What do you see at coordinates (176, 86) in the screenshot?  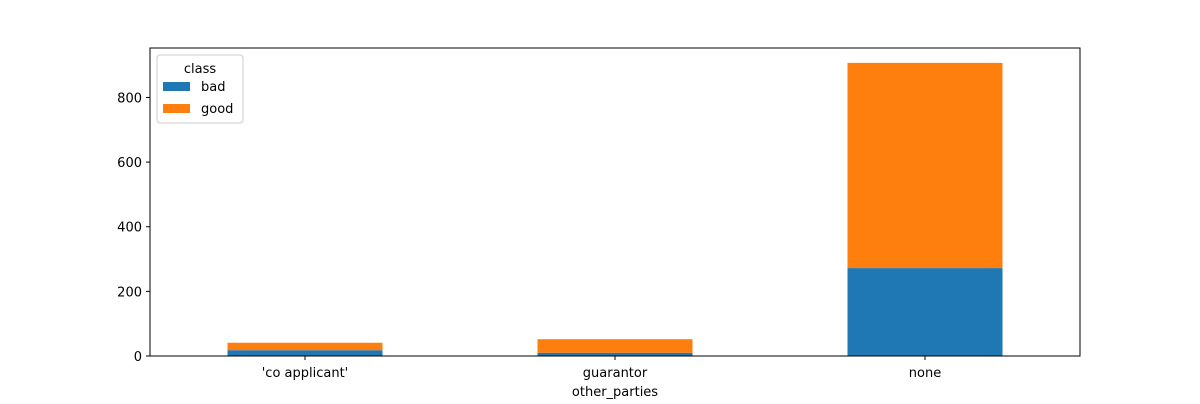 I see `legend-swatch-bad` at bounding box center [176, 86].